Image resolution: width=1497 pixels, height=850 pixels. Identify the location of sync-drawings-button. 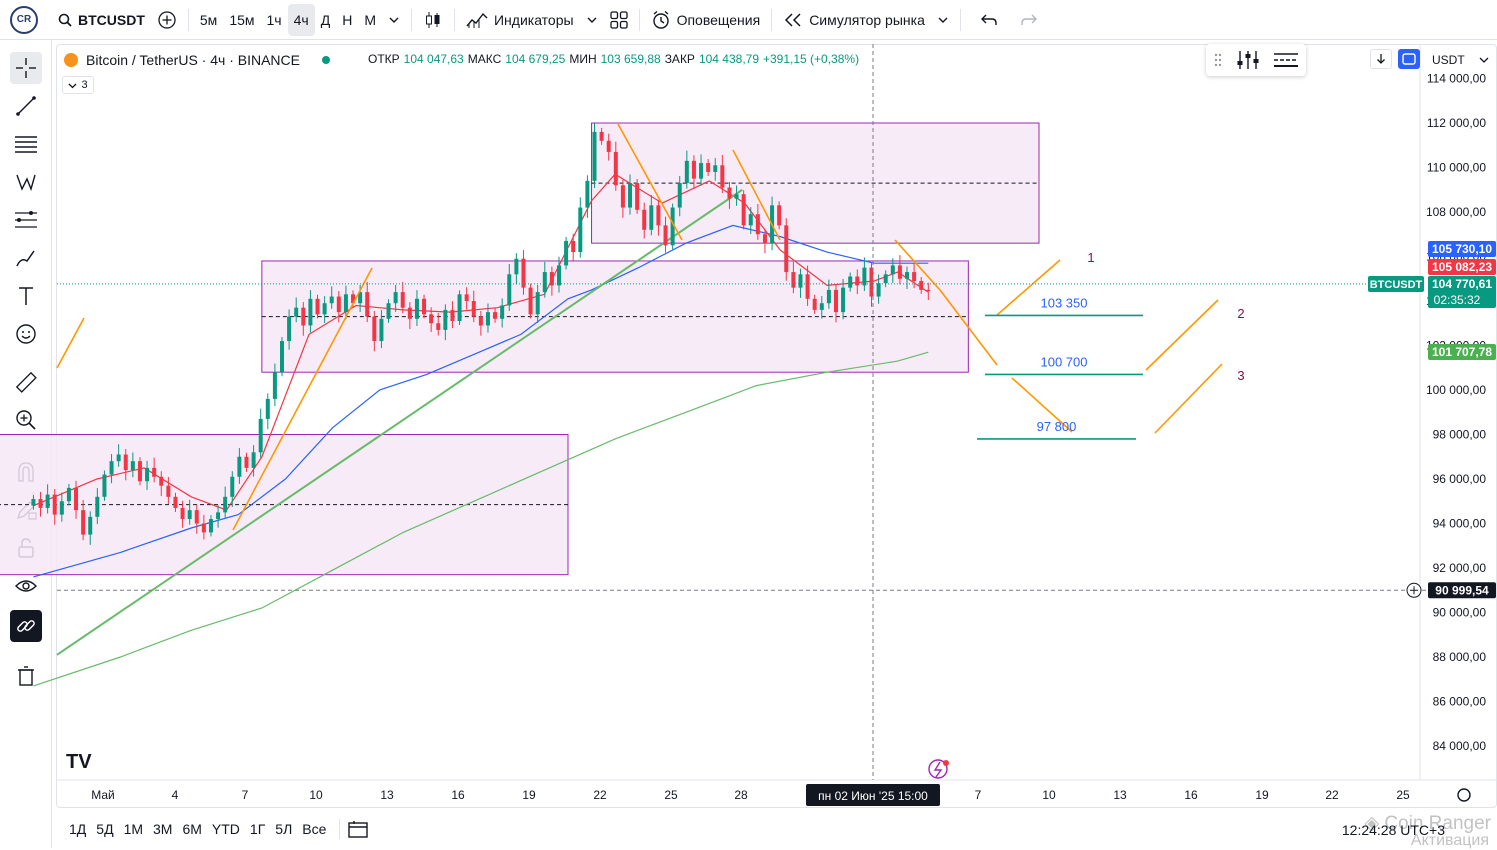
(26, 626).